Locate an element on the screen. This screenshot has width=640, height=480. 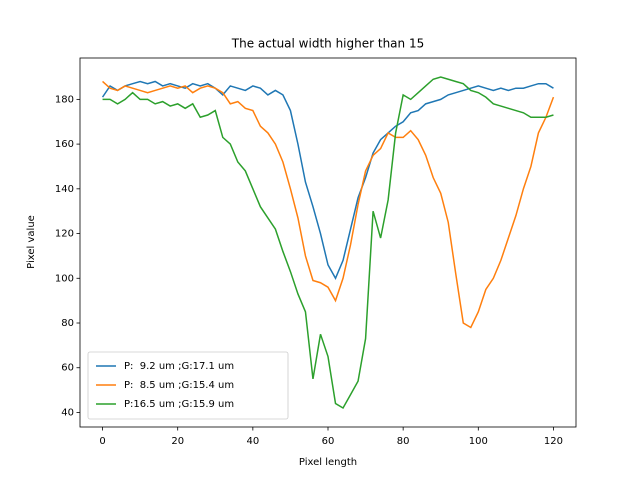
x-tick-label: 0 is located at coordinates (102, 441).